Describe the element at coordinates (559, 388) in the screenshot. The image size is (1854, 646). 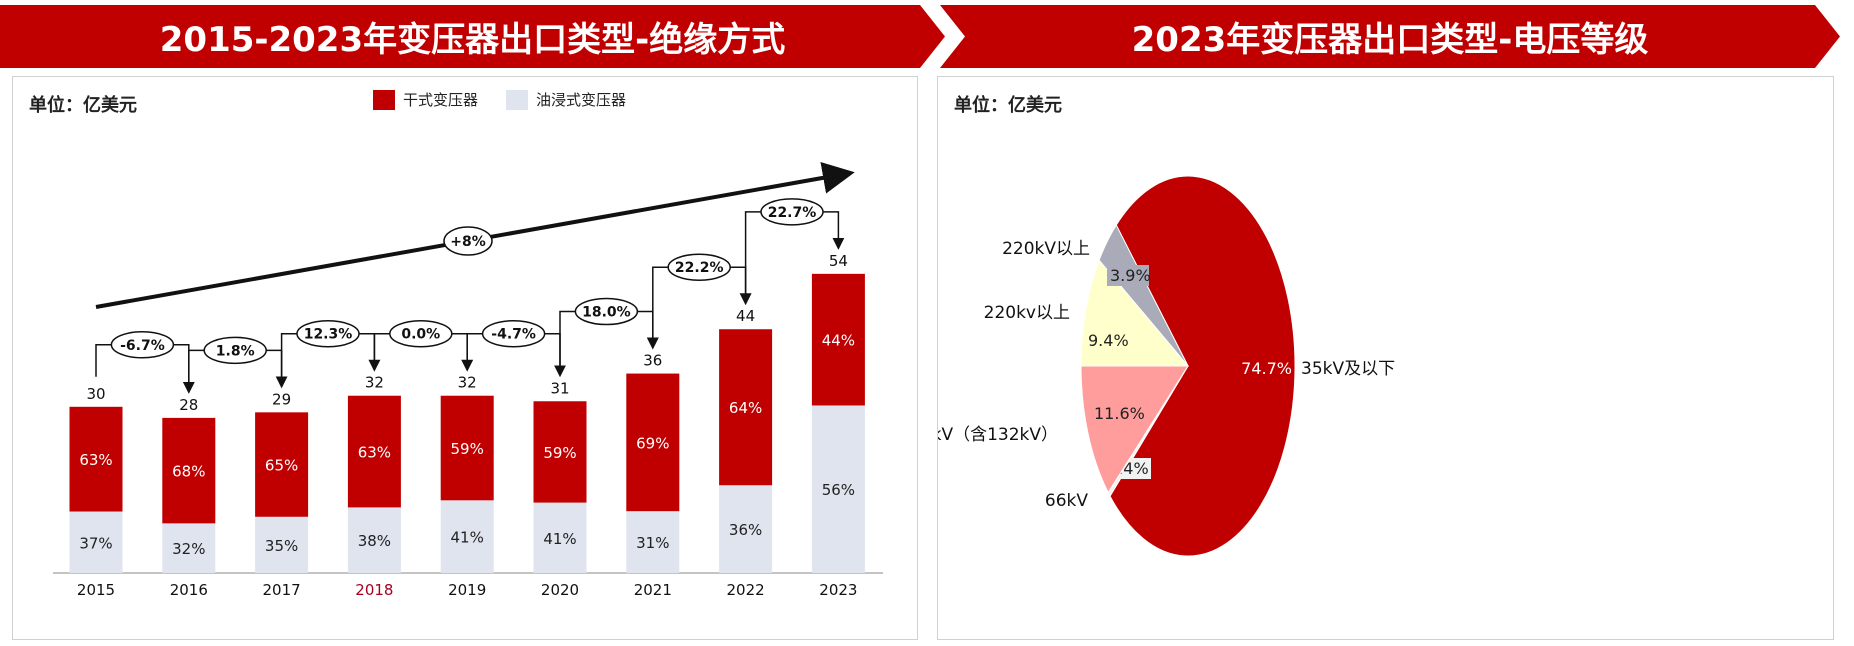
I see `total-label: 31` at that location.